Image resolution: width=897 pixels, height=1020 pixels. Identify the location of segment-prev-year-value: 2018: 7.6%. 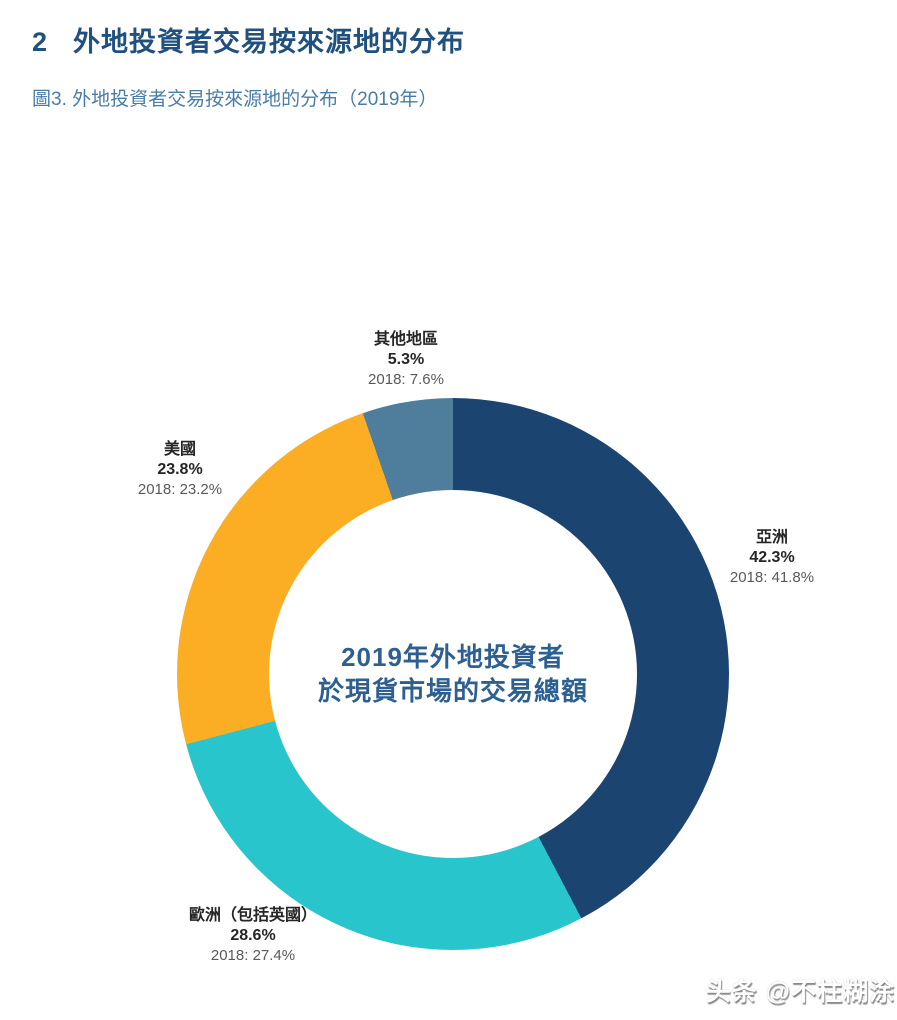
(406, 379).